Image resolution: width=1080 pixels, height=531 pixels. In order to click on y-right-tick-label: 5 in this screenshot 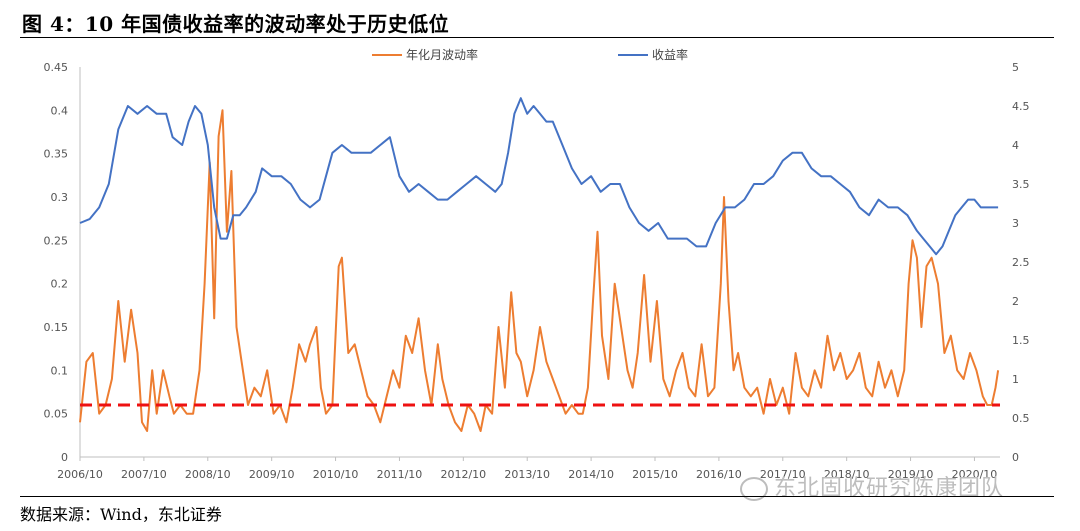, I will do `click(1015, 67)`.